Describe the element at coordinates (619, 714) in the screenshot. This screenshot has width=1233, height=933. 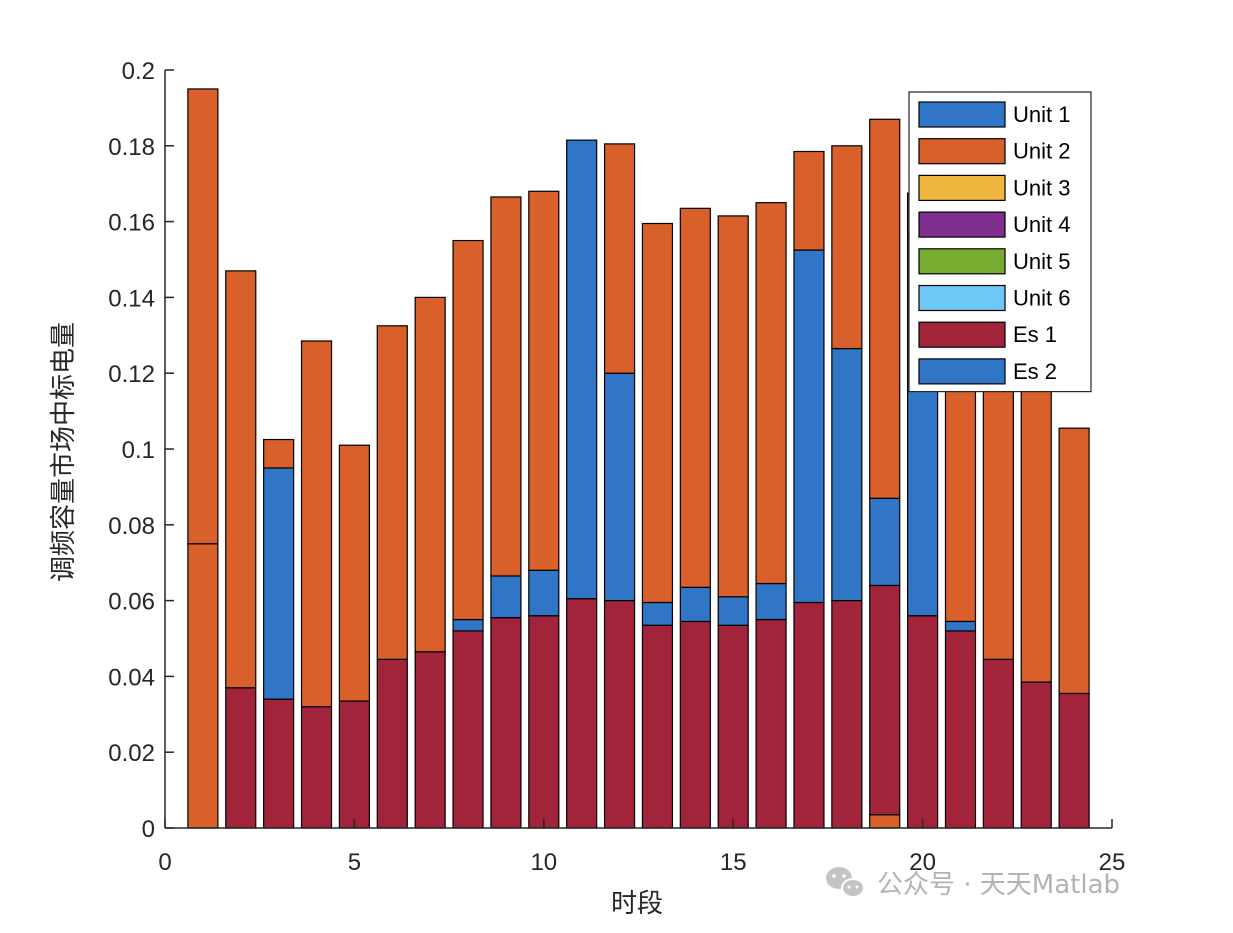
I see `bar-segment-7-t12` at that location.